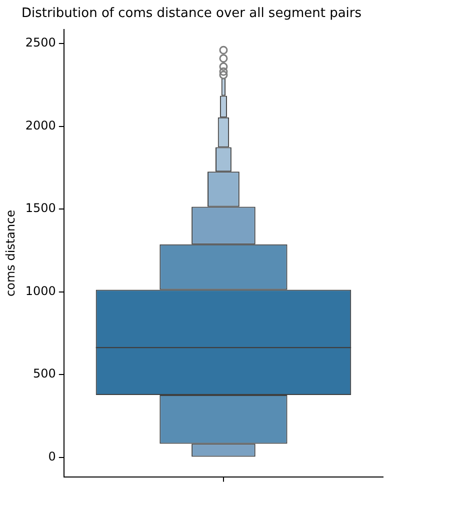 The width and height of the screenshot is (456, 509). Describe the element at coordinates (40, 43) in the screenshot. I see `y-tick-label: 2500` at that location.